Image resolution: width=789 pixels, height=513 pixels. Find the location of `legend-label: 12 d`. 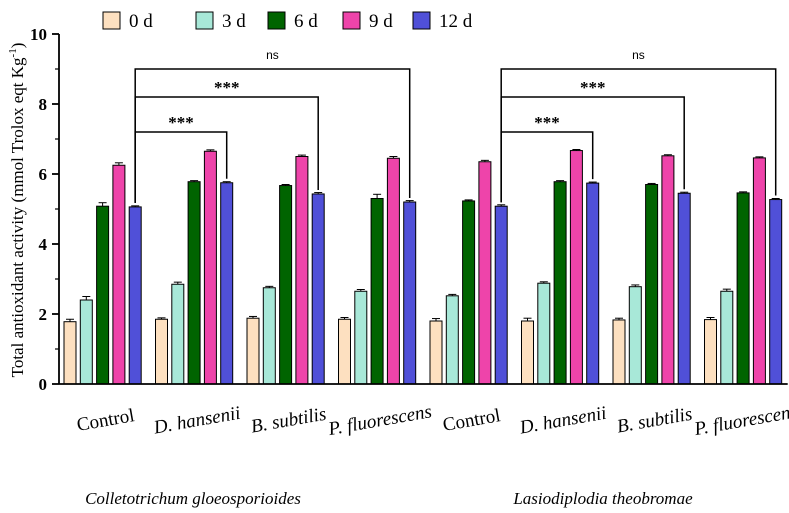

legend-label: 12 d is located at coordinates (456, 21).